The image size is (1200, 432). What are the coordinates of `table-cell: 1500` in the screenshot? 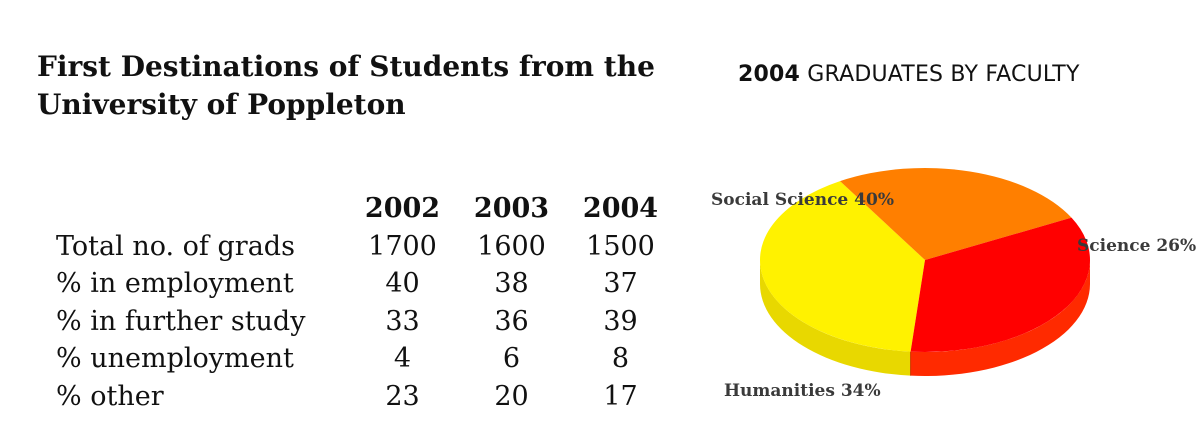 It's located at (620, 246).